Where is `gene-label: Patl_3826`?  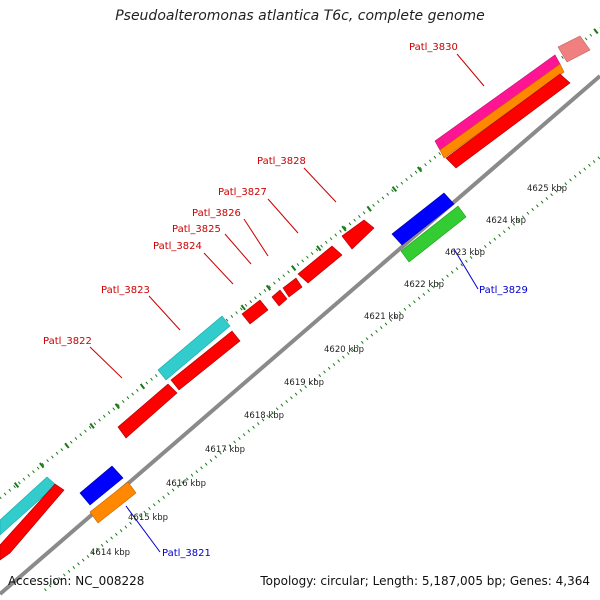
gene-label: Patl_3826 is located at coordinates (216, 213).